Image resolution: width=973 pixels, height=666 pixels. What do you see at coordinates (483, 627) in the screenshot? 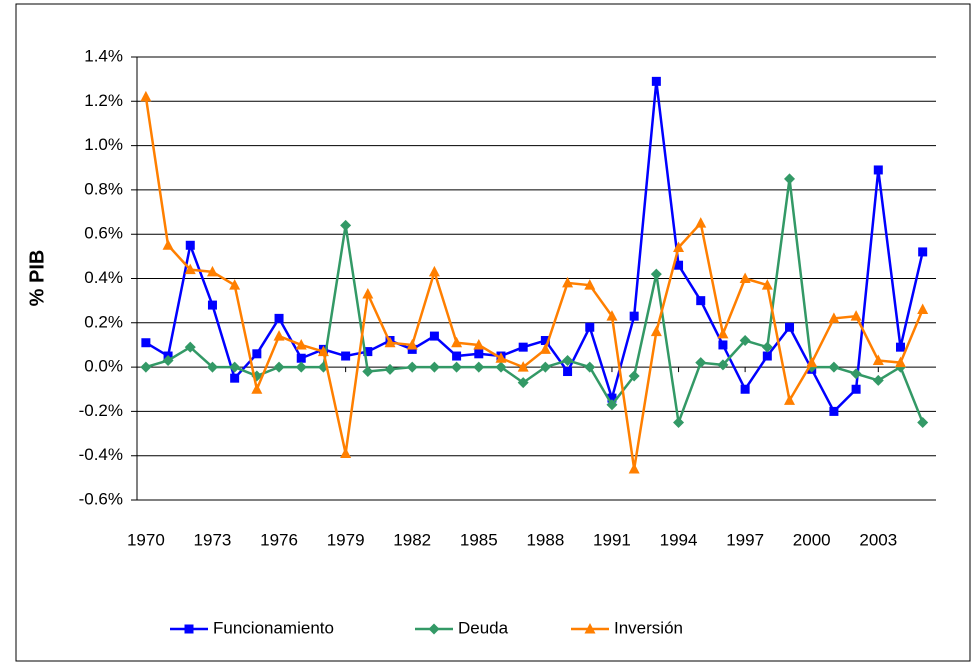
I see `legend-label: Deuda` at bounding box center [483, 627].